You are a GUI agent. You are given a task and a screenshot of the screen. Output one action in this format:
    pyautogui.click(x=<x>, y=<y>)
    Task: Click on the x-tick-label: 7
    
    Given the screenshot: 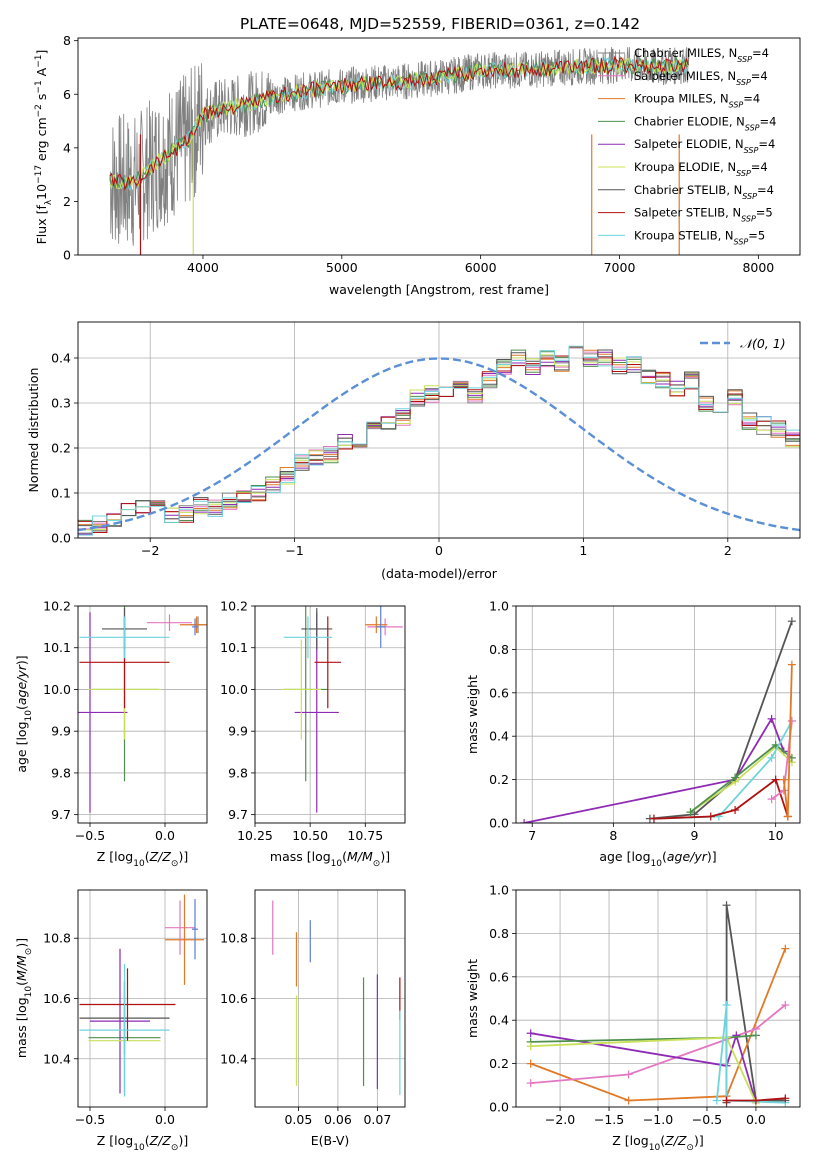 What is the action you would take?
    pyautogui.click(x=532, y=835)
    